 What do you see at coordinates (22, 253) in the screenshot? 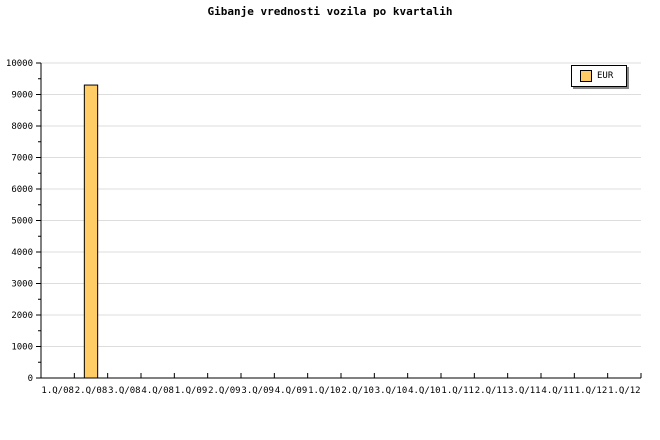
I see `y-tick-label: 4000` at bounding box center [22, 253].